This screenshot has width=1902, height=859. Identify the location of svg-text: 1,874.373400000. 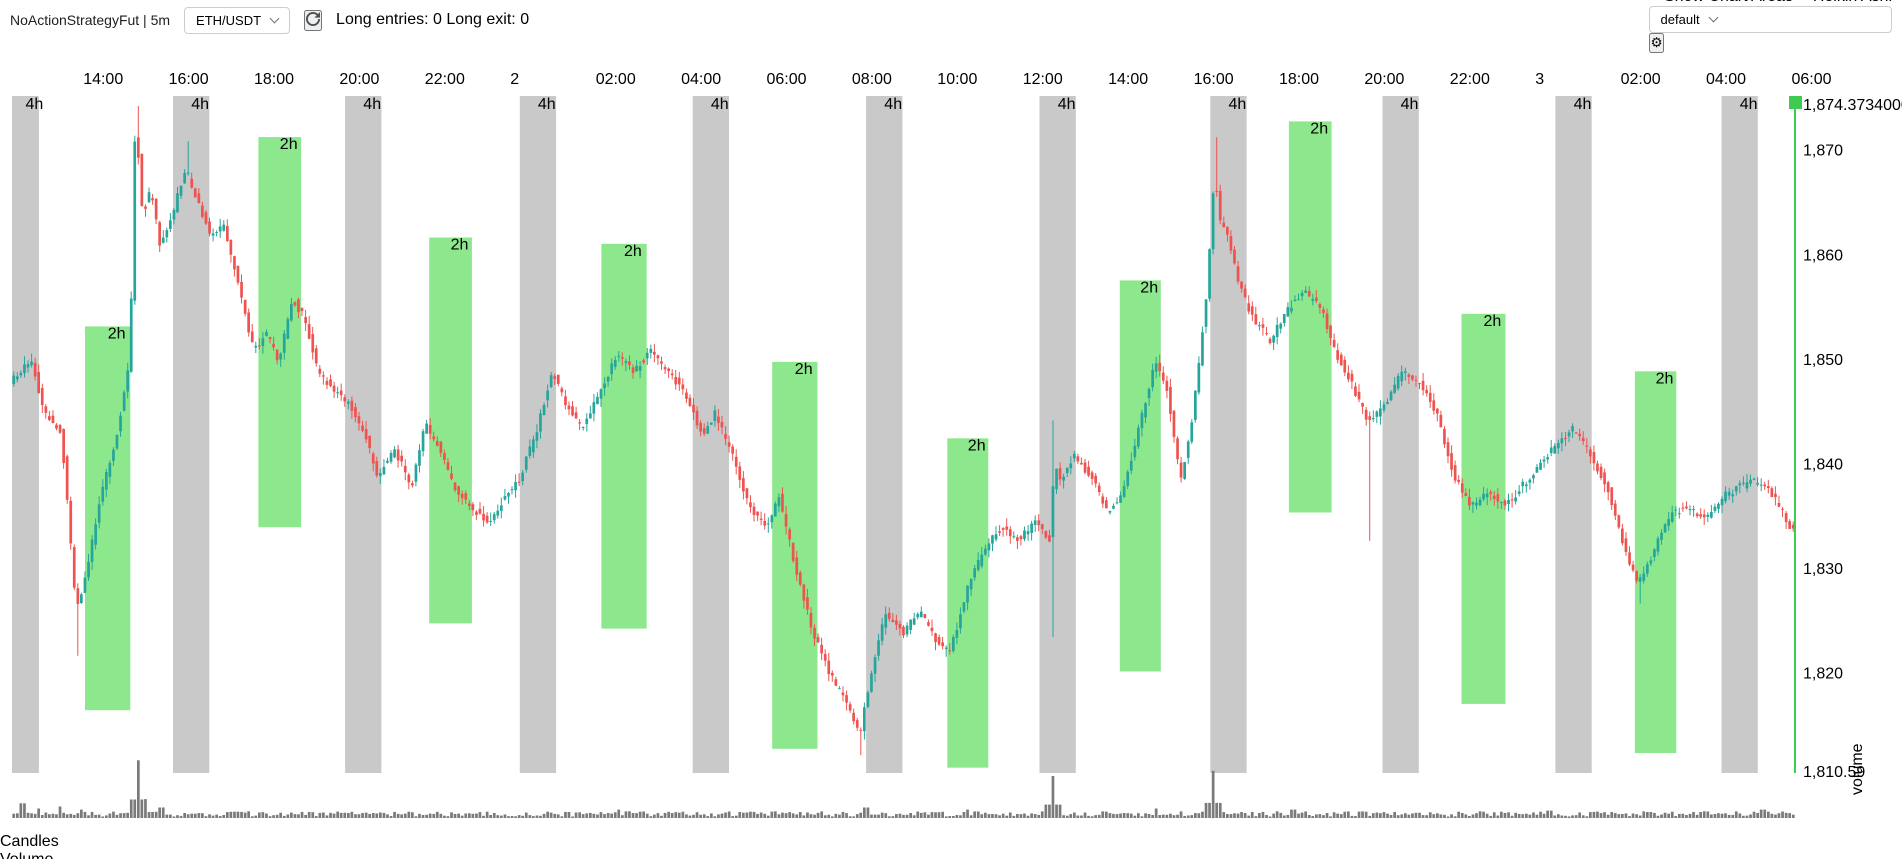
(1852, 105).